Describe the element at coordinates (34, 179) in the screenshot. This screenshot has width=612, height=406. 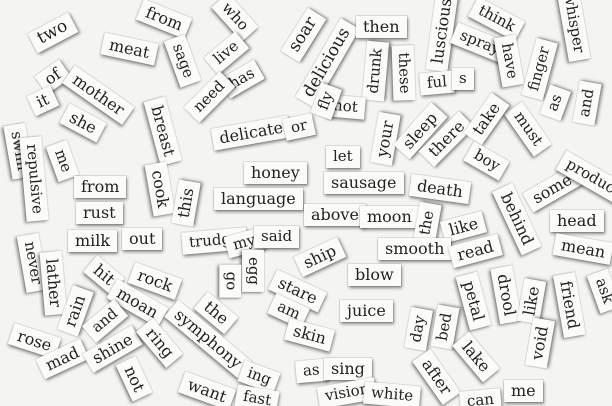
I see `word-tile: repulsive` at that location.